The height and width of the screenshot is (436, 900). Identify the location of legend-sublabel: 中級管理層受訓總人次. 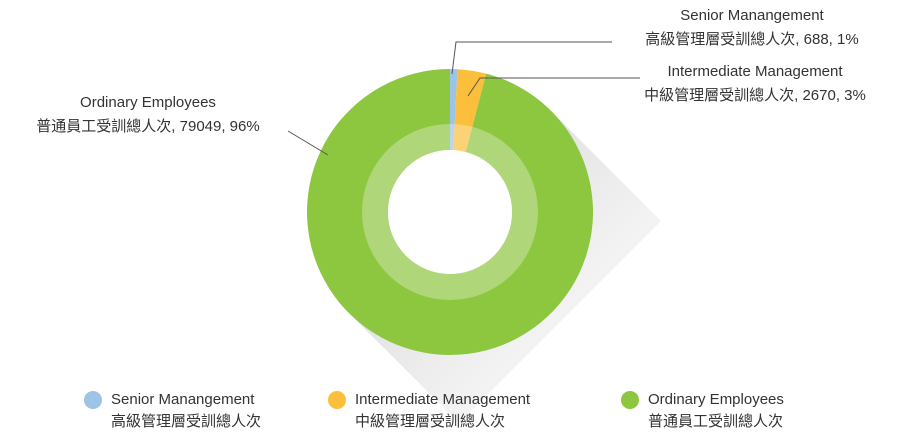
(430, 421).